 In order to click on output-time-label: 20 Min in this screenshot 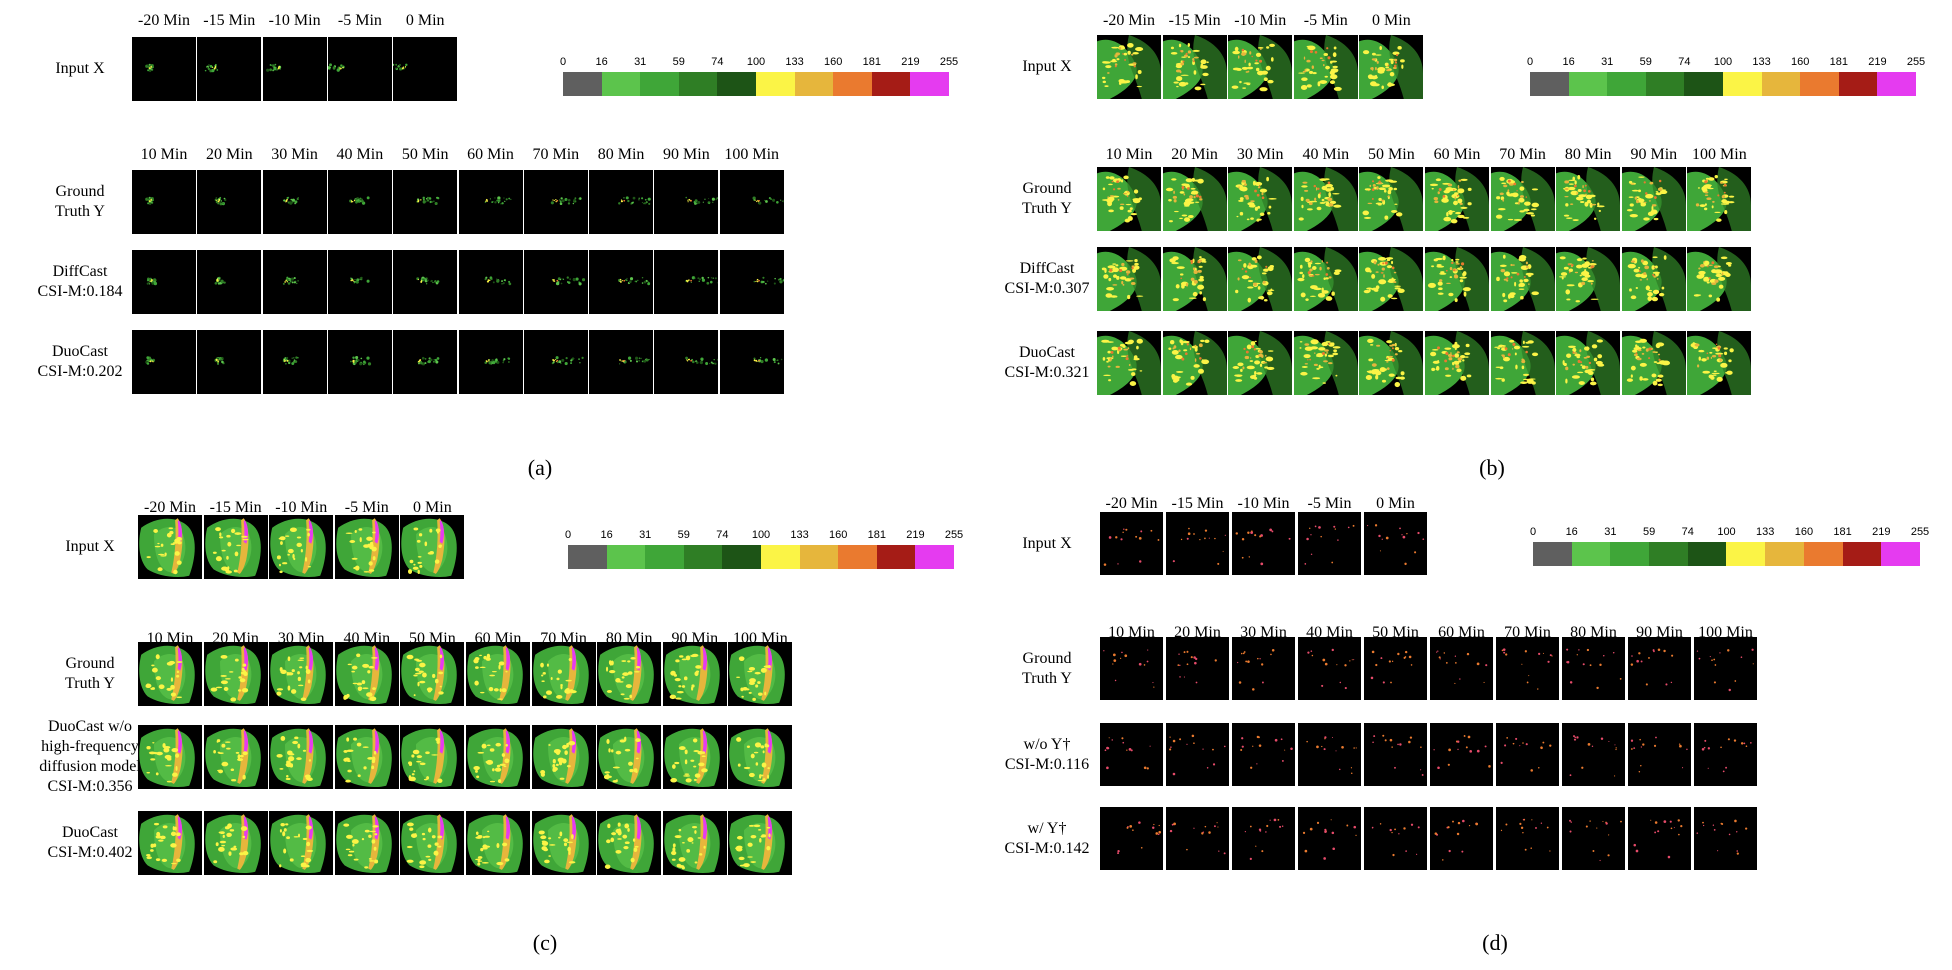, I will do `click(229, 154)`.